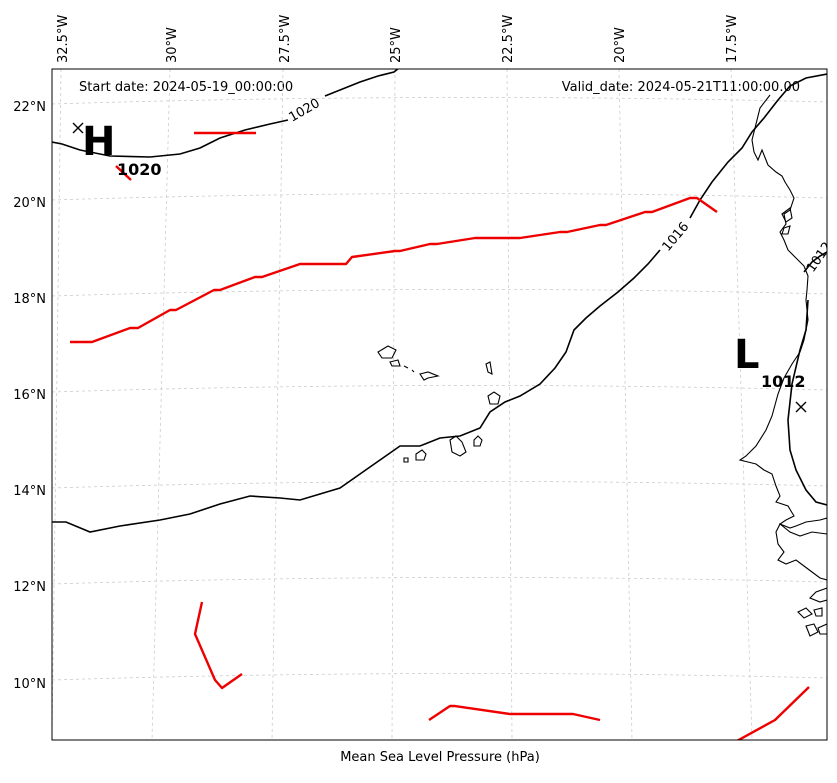  Describe the element at coordinates (172, 45) in the screenshot. I see `lon-label: 30°W` at that location.